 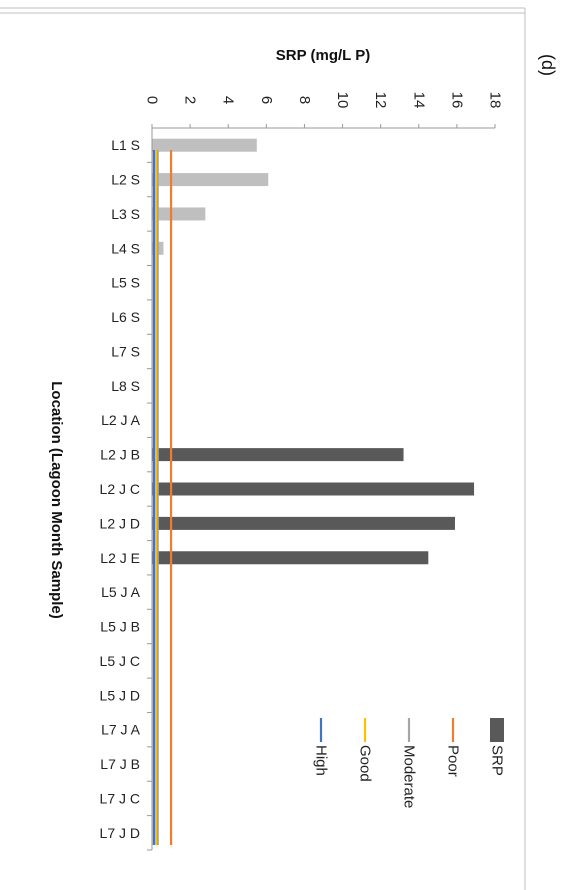 I want to click on y-axis-title: Location (Lagoon Month Sample), so click(x=56, y=499).